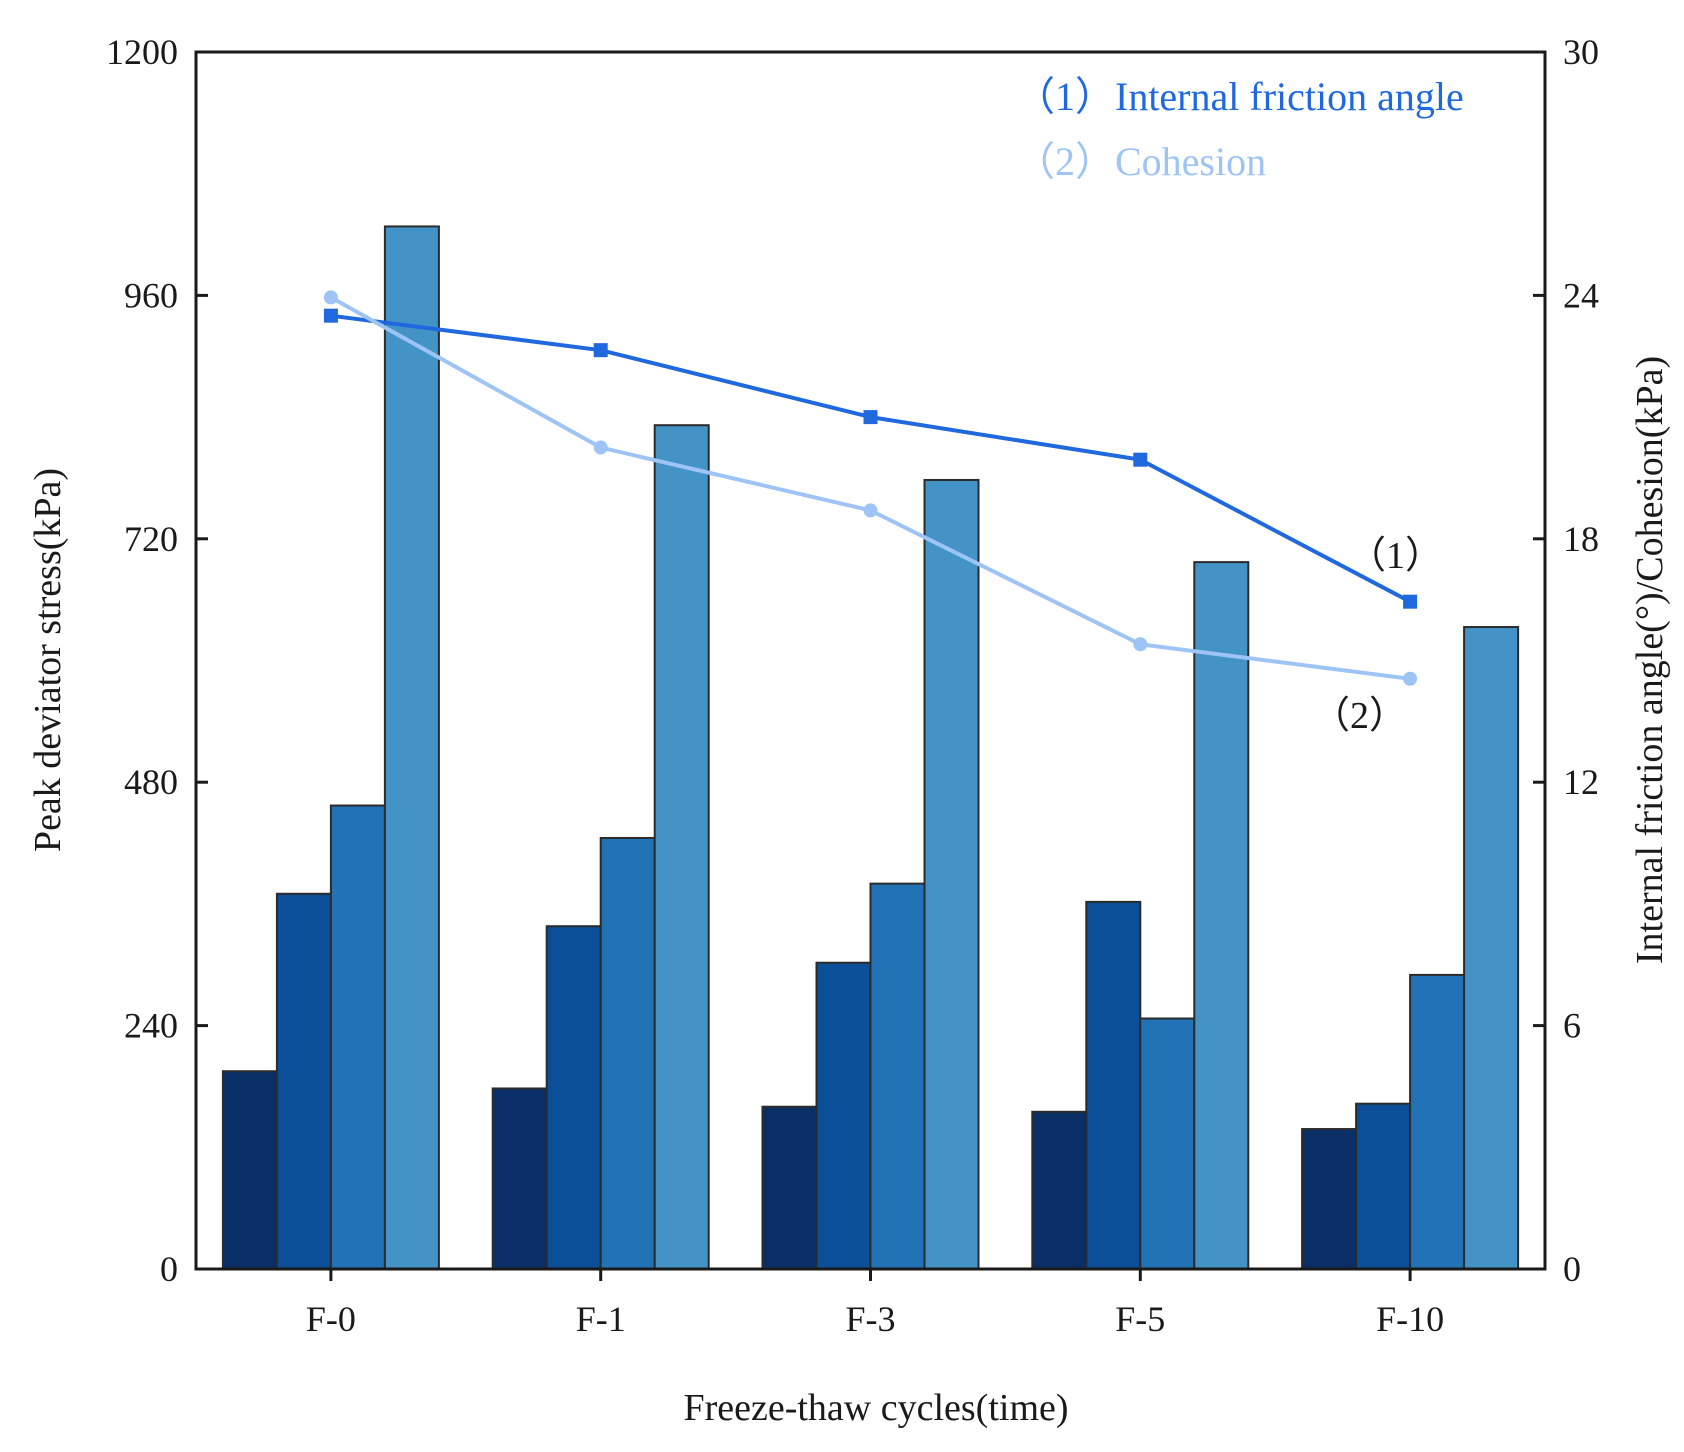 The image size is (1684, 1452). I want to click on left-tick-label: 1200, so click(142, 52).